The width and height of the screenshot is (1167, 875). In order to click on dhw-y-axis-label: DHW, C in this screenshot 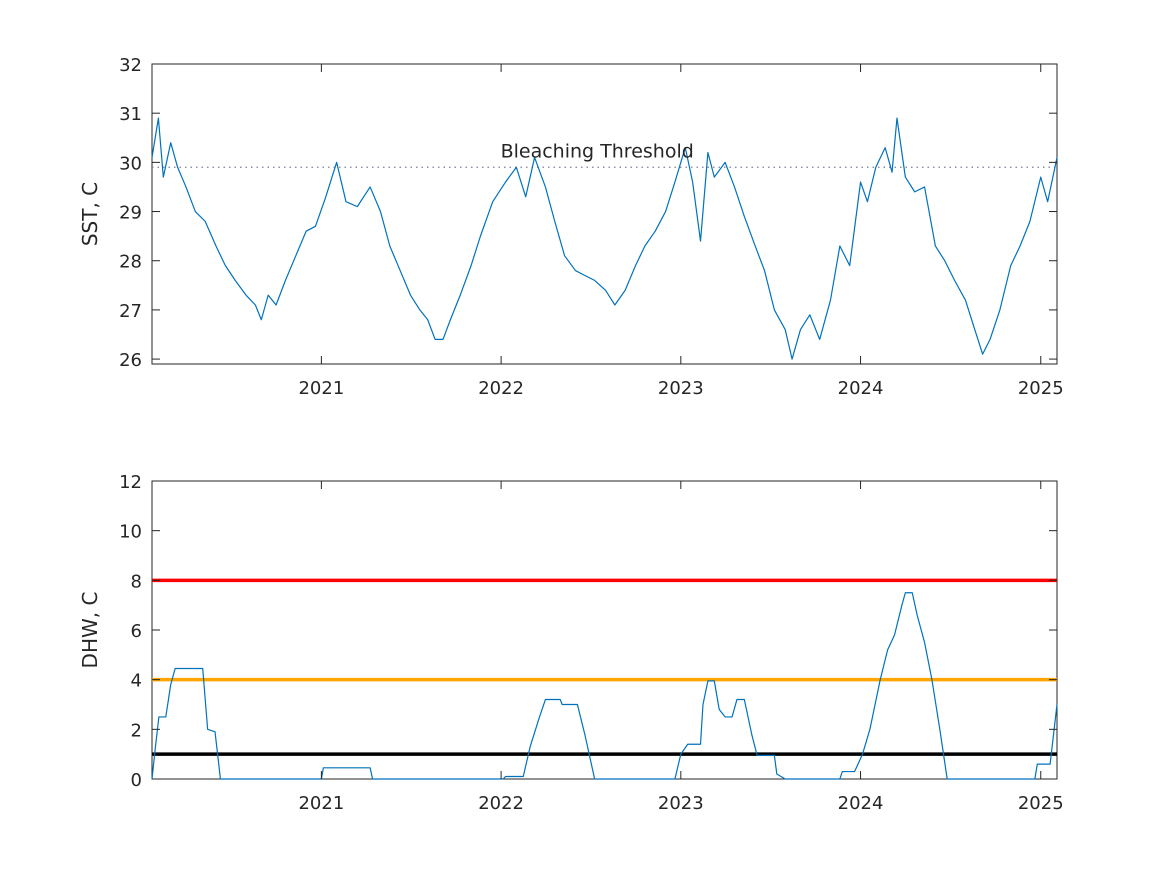, I will do `click(90, 630)`.